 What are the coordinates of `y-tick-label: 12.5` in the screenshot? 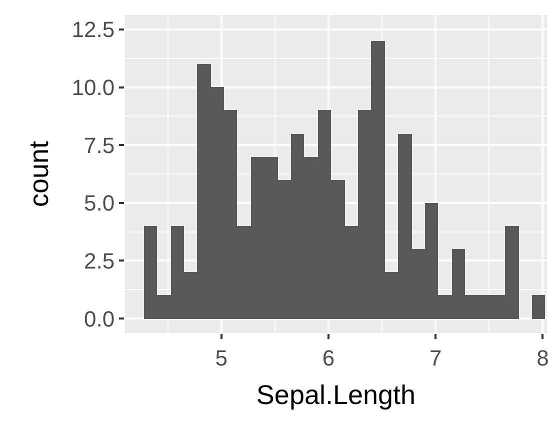 It's located at (93, 29).